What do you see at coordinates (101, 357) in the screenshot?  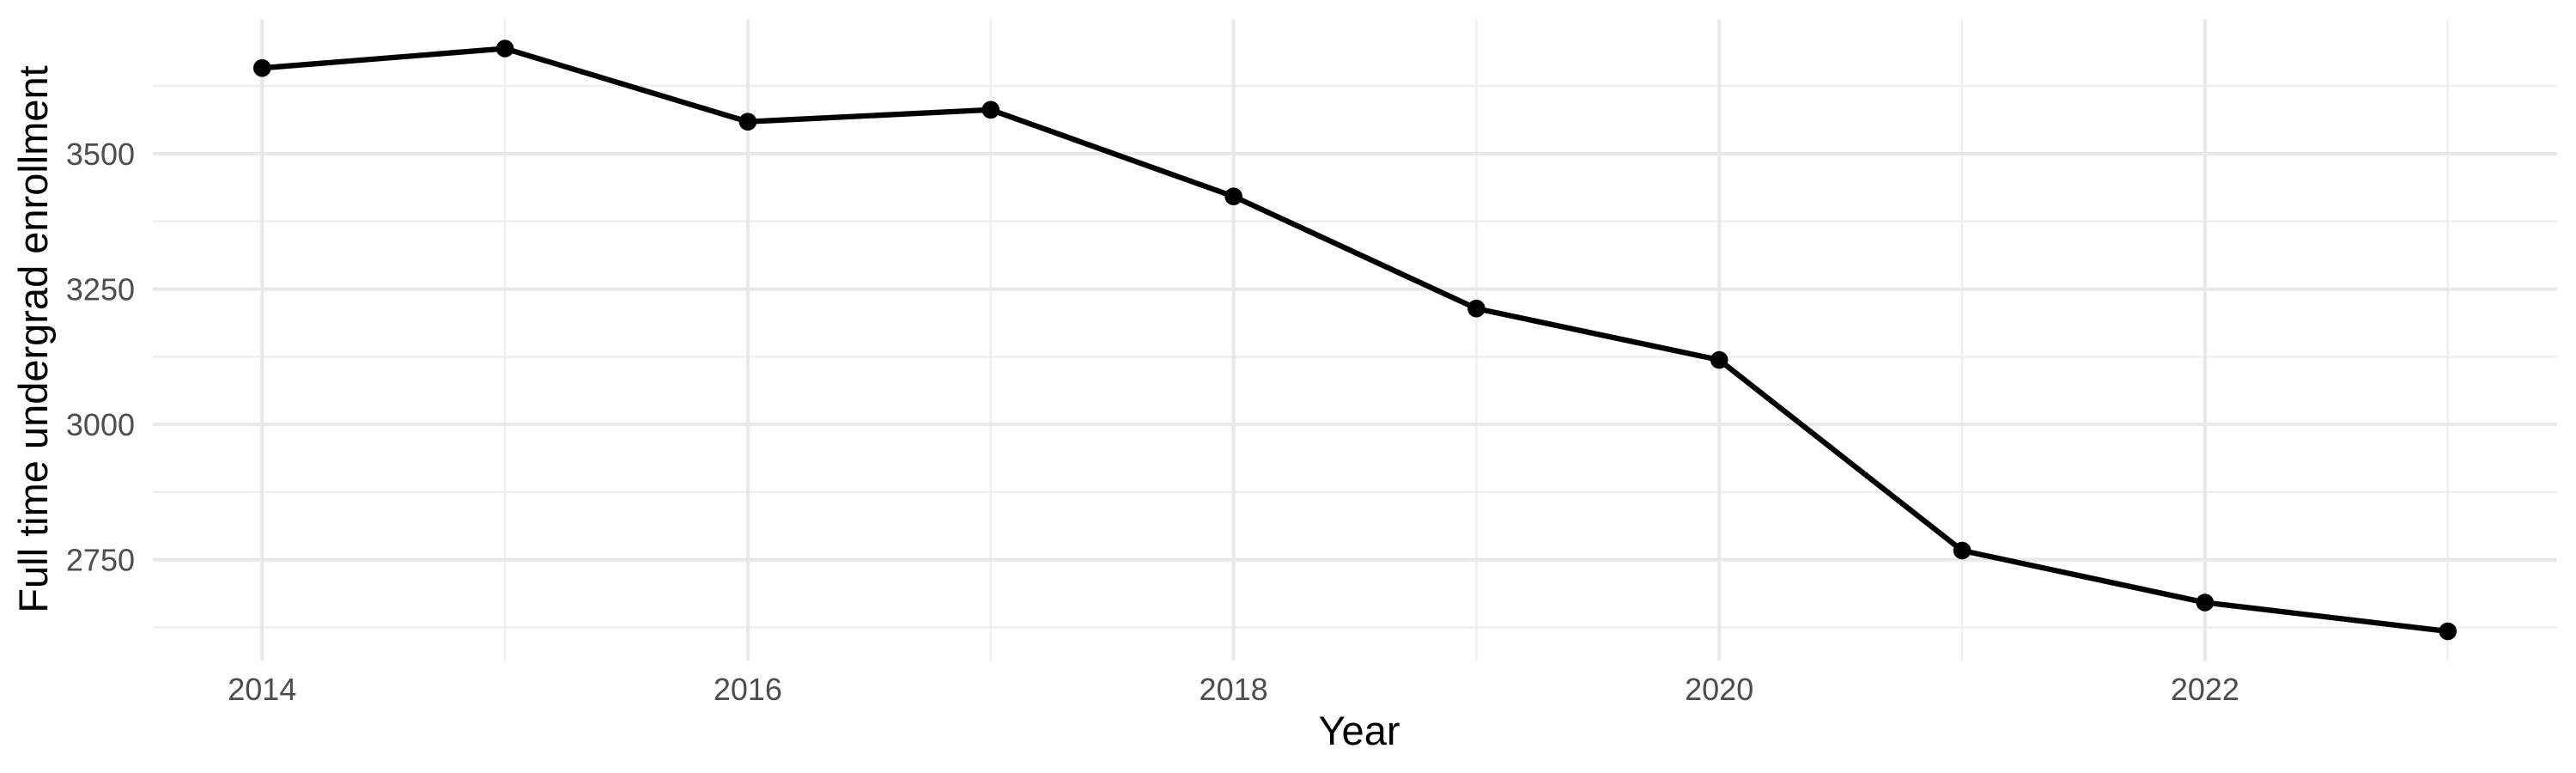 I see `y-axis-tick-labels: 2750 3000 3250 3500` at bounding box center [101, 357].